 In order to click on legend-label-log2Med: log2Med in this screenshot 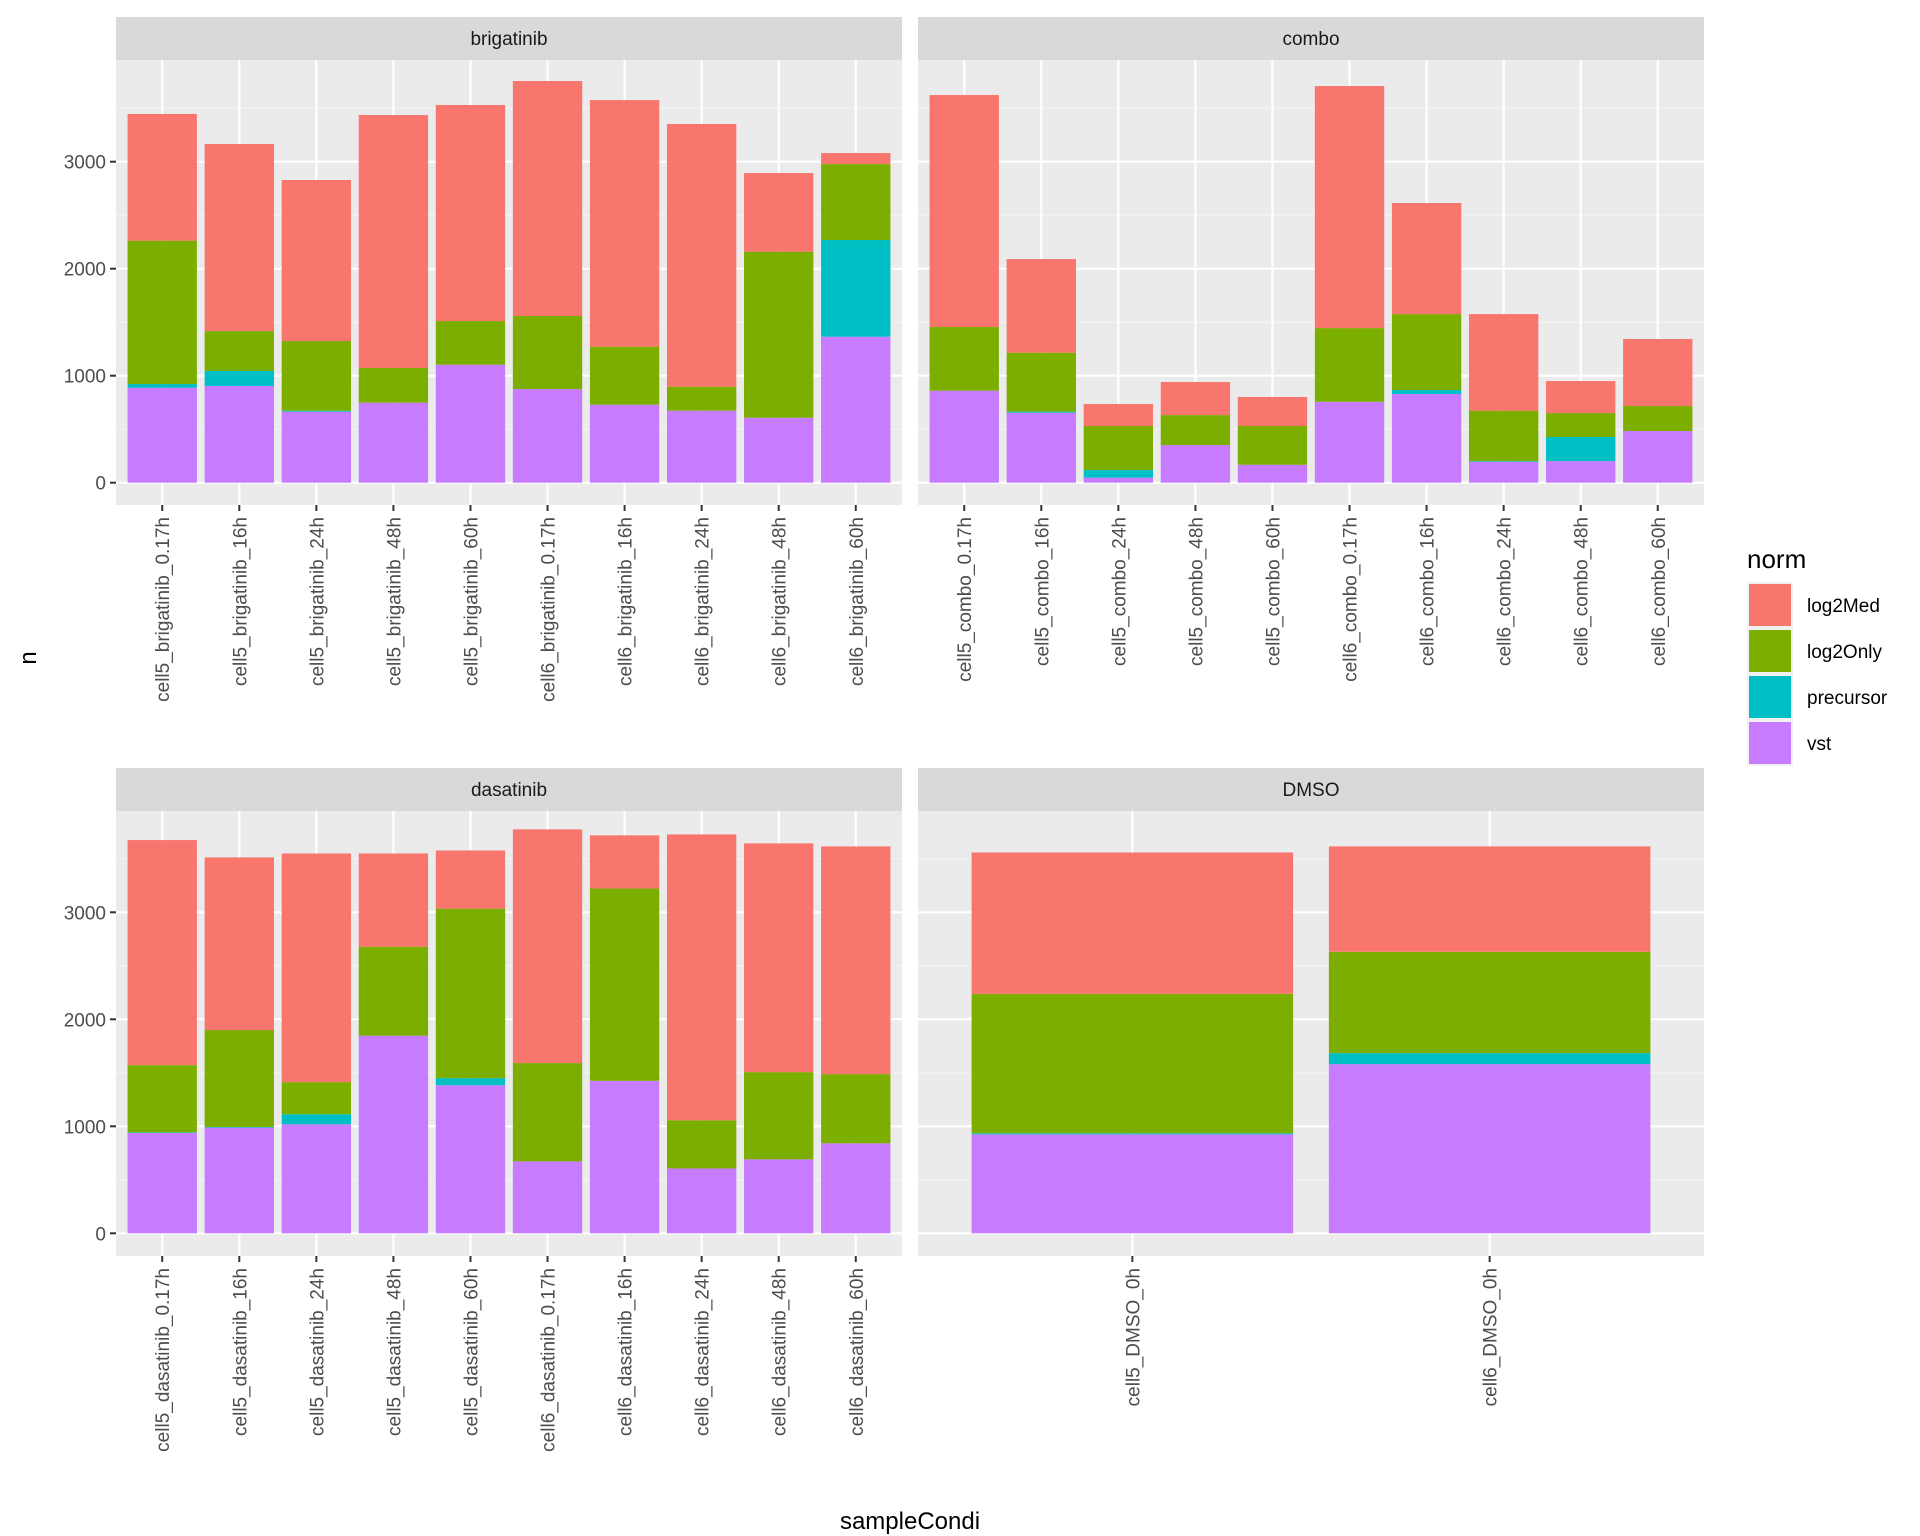, I will do `click(1843, 606)`.